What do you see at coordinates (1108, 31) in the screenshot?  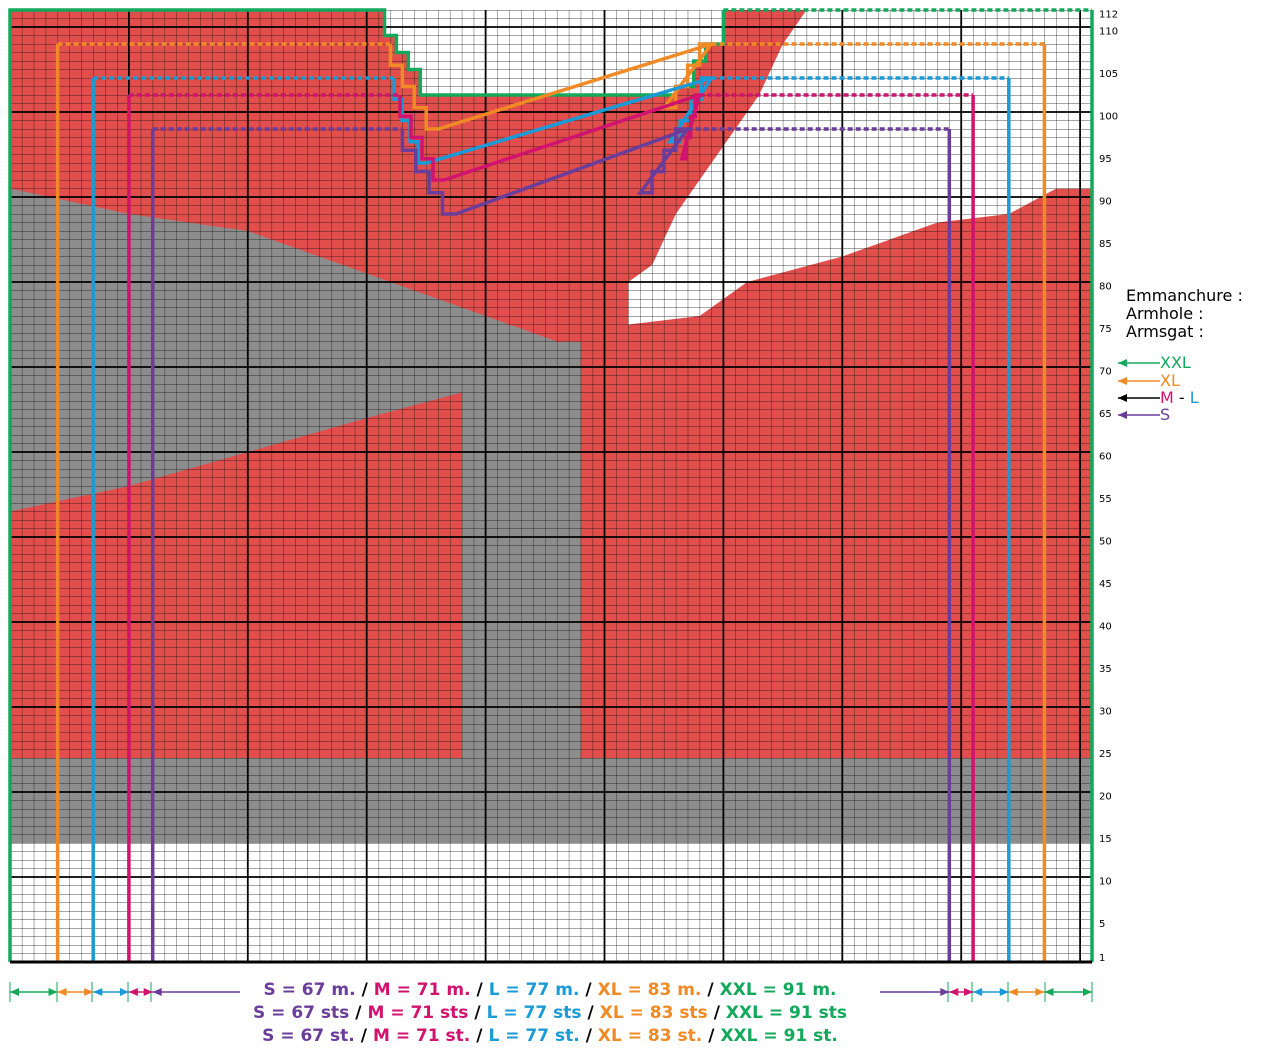 I see `row-number: 110` at bounding box center [1108, 31].